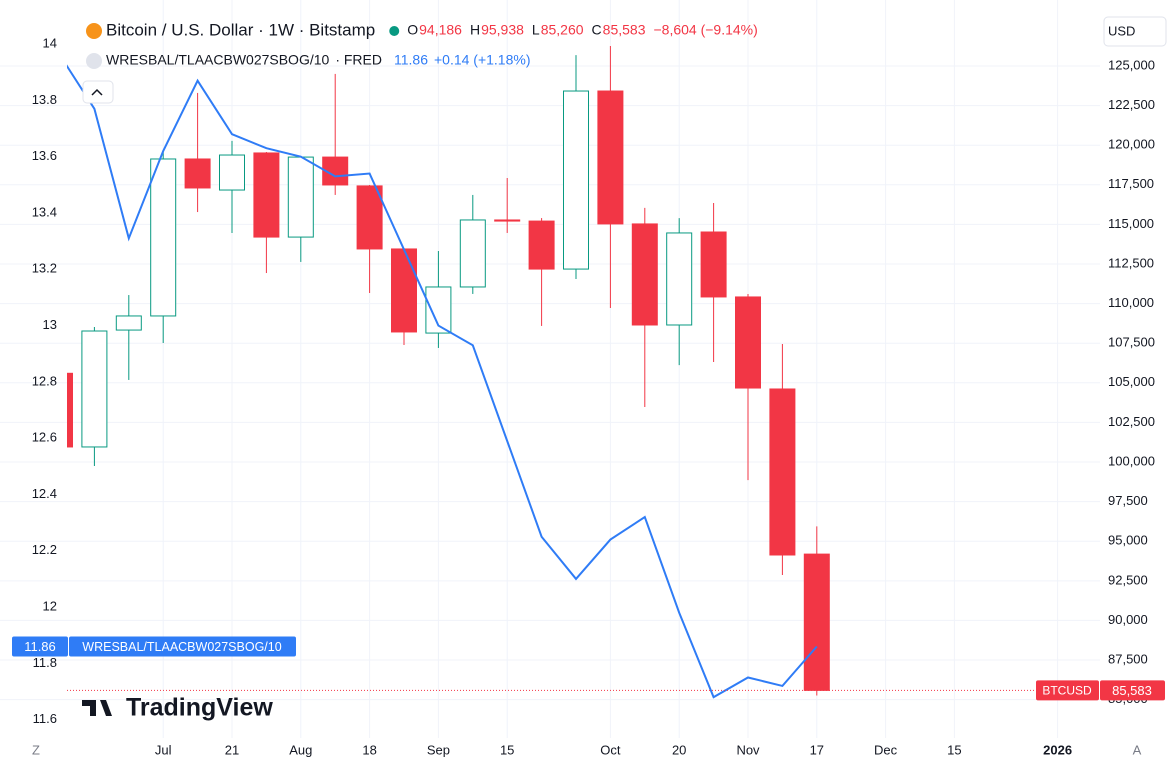 The height and width of the screenshot is (767, 1172). I want to click on price-tag-bg, so click(1132, 690).